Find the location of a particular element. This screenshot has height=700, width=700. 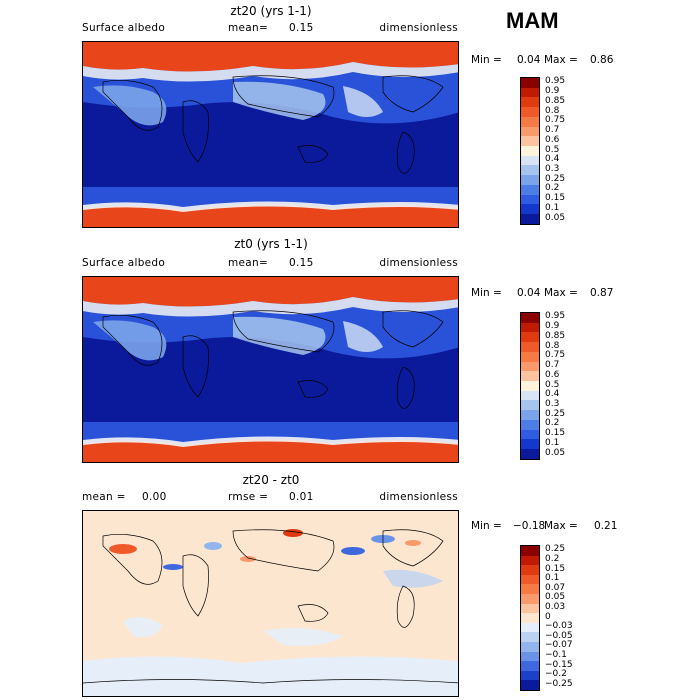

panel1-variable-label: Surface albedo is located at coordinates (124, 28).